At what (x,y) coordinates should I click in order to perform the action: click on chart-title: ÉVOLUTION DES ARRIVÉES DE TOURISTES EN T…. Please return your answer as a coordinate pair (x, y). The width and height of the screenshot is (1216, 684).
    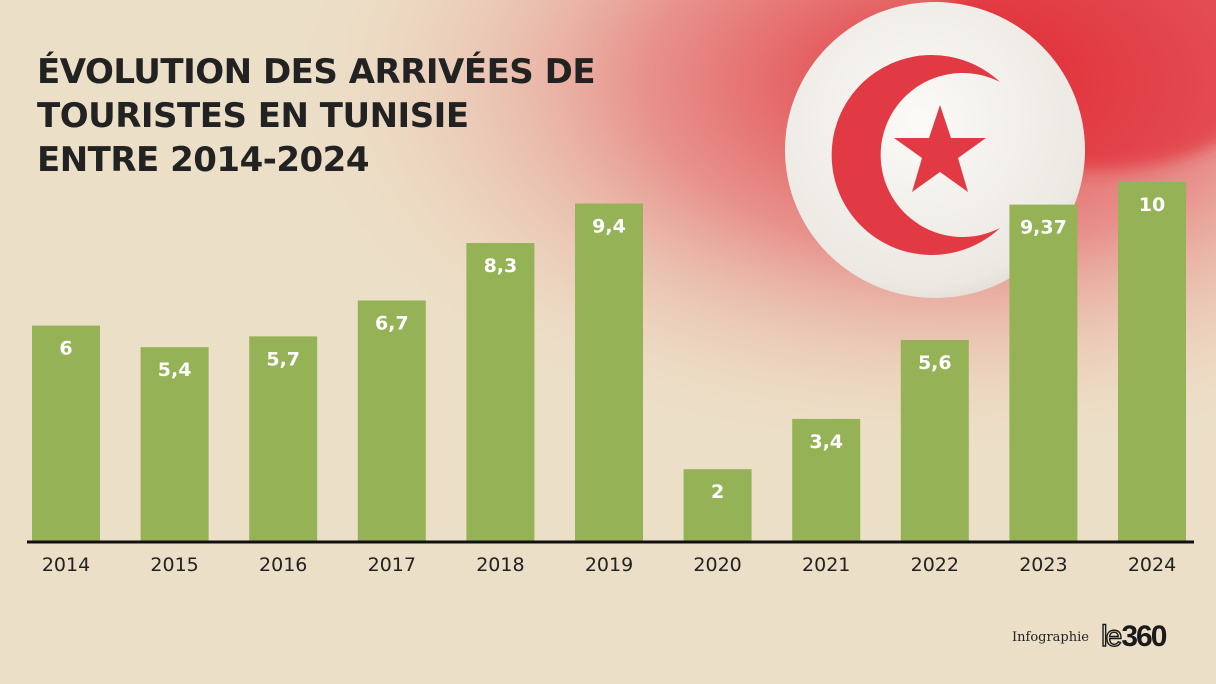
    Looking at the image, I should click on (316, 116).